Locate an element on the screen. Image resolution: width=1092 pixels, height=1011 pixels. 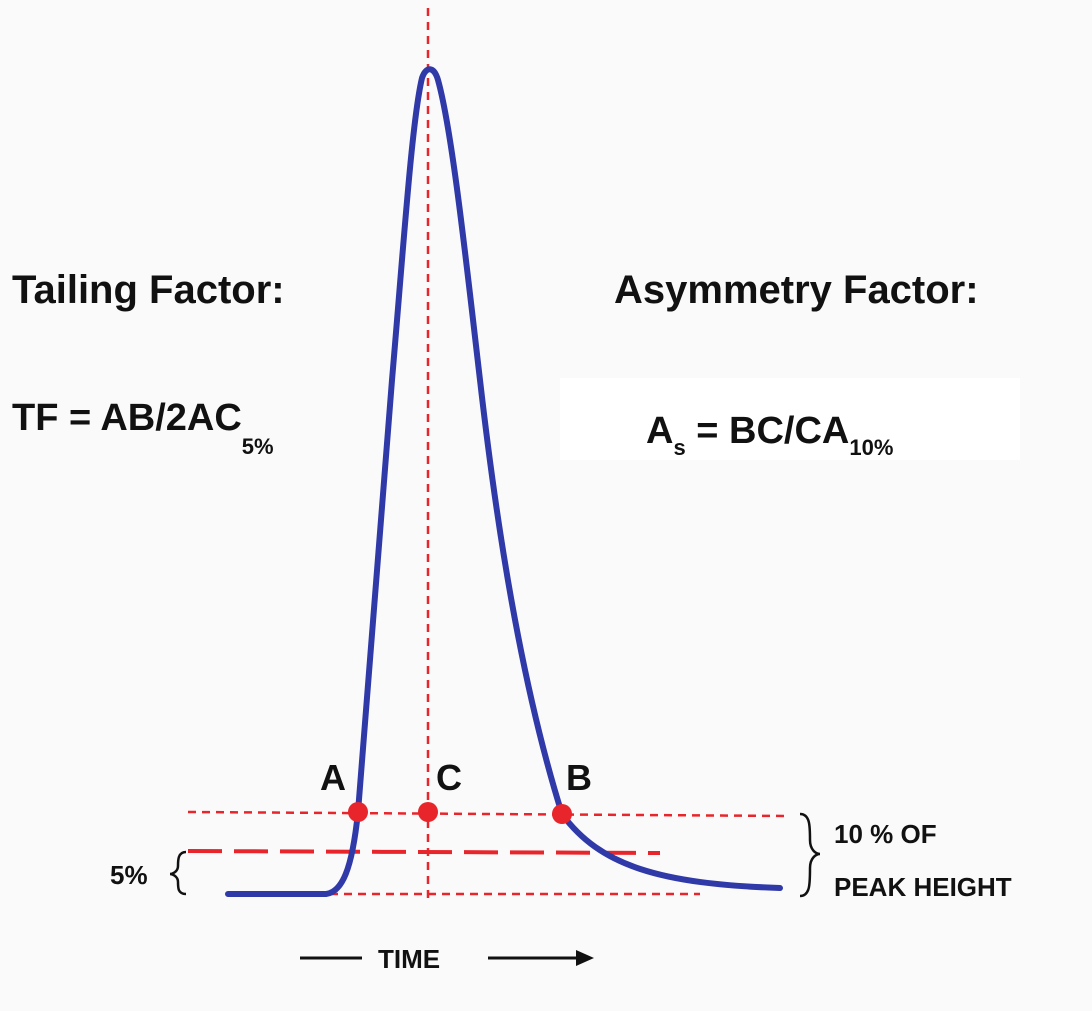
tailing-factor-formula-main: TF = AB/2AC is located at coordinates (127, 418).